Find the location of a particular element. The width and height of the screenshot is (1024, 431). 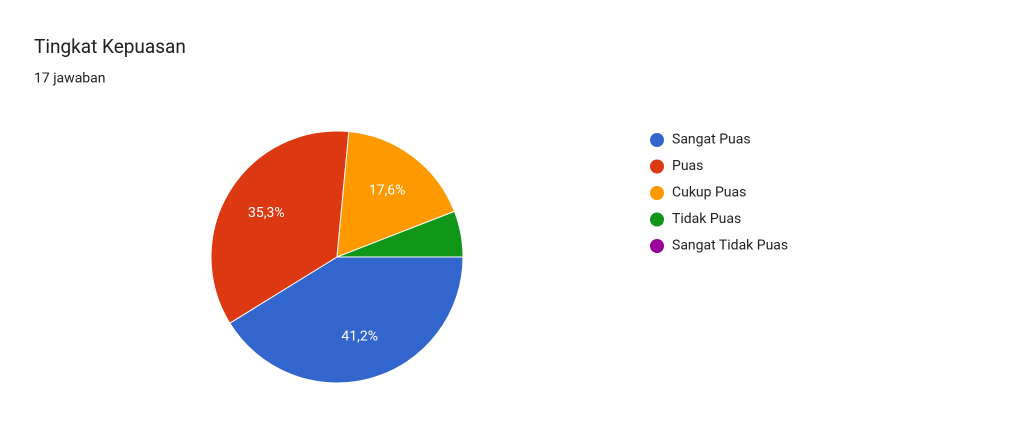

legend-label: Cukup Puas is located at coordinates (709, 193).